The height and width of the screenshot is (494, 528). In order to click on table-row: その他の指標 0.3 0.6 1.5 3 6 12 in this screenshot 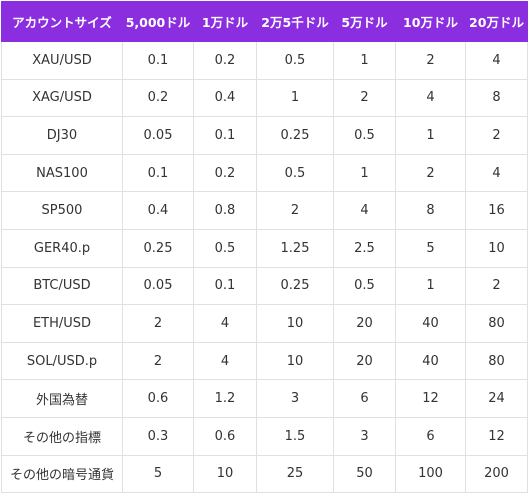, I will do `click(264, 436)`.